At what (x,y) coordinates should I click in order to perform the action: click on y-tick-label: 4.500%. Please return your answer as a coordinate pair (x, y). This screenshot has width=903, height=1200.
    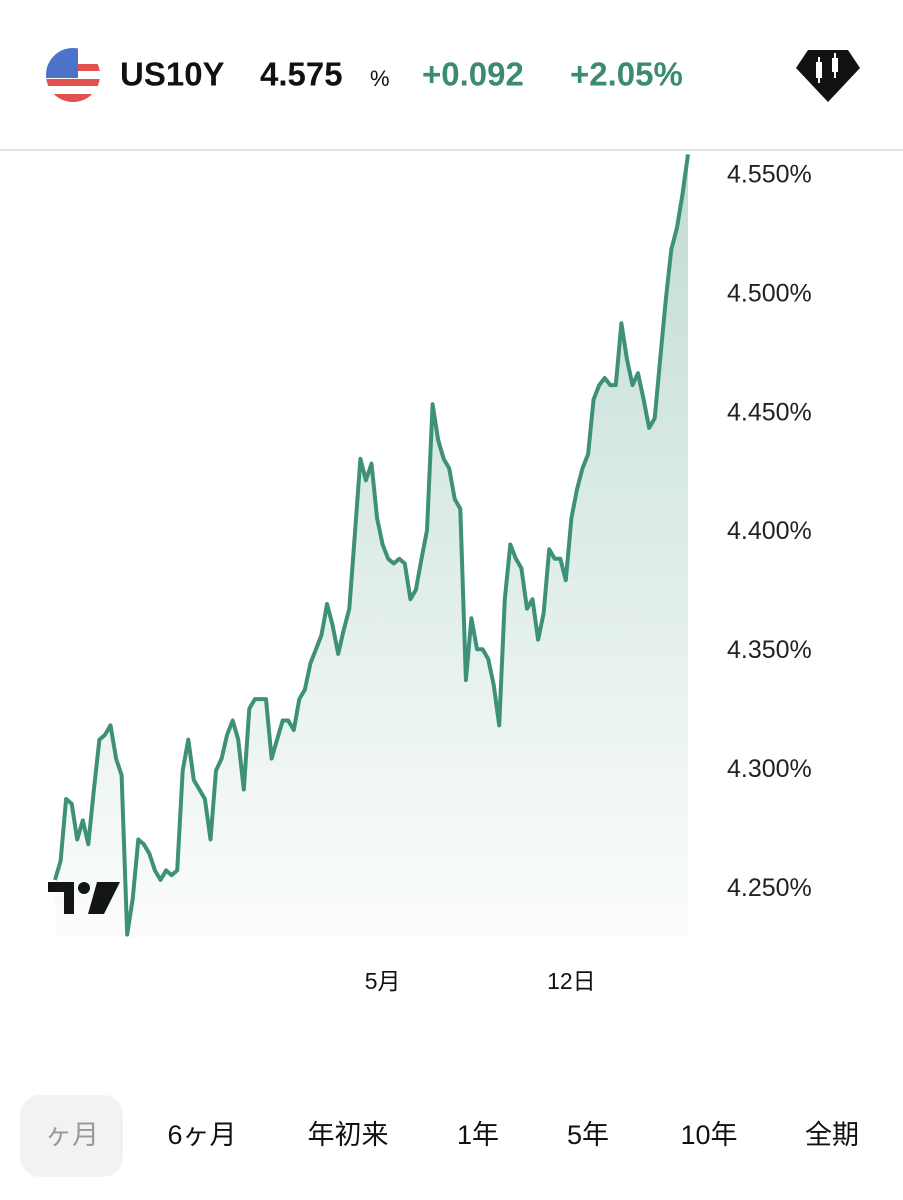
    Looking at the image, I should click on (769, 293).